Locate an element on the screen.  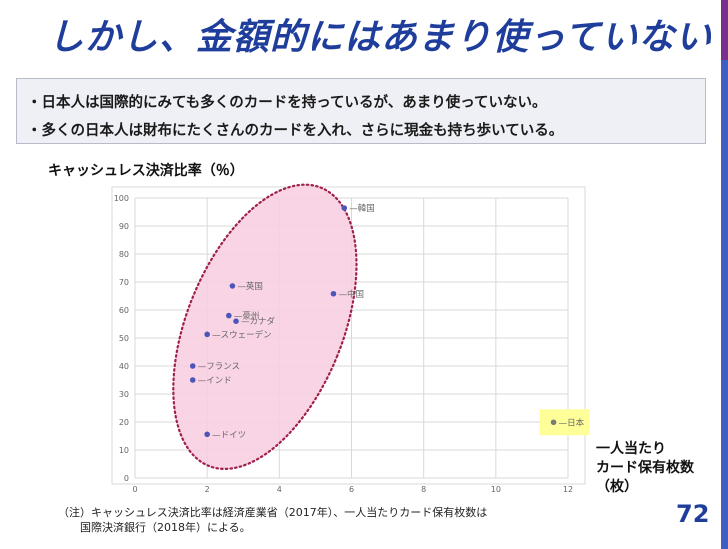
x-axis-title-line1: 一人当たり is located at coordinates (631, 449).